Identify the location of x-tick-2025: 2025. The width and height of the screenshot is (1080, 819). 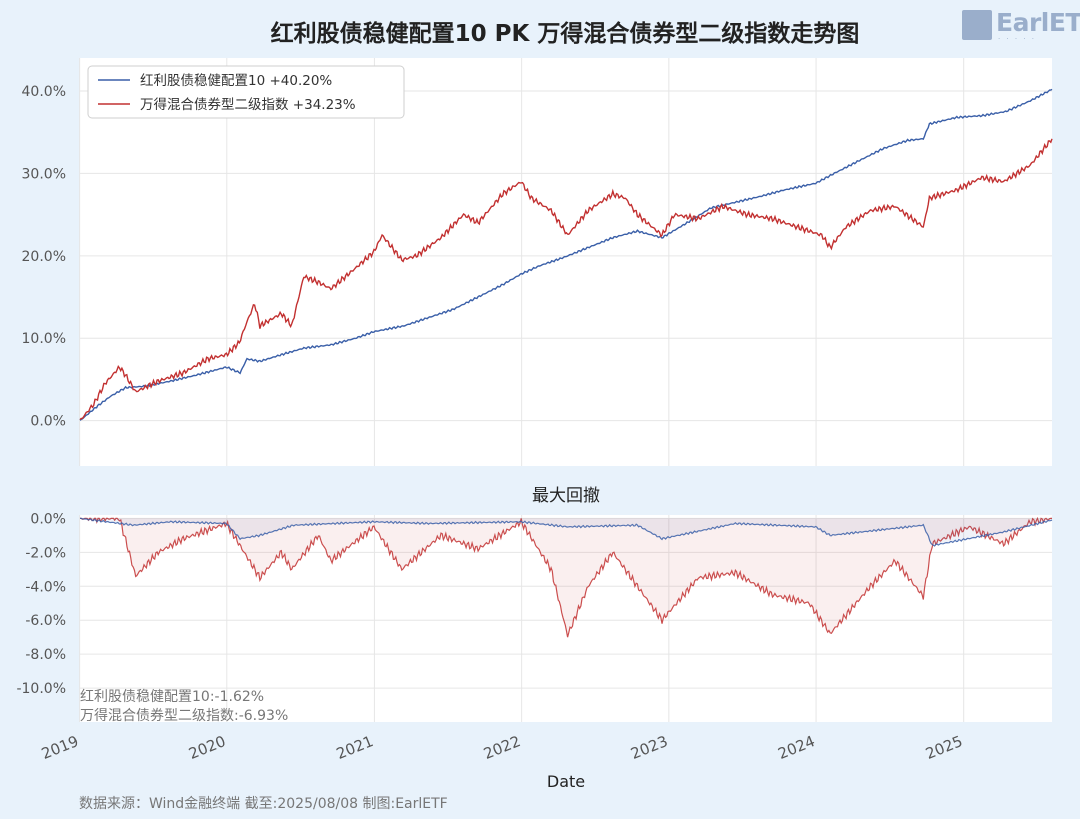
(944, 747).